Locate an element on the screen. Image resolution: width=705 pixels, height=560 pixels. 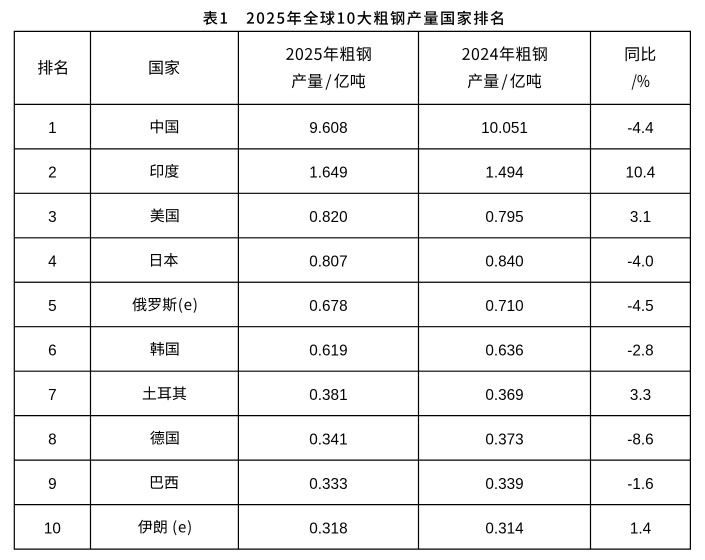
svg-text: 0.381 is located at coordinates (328, 395).